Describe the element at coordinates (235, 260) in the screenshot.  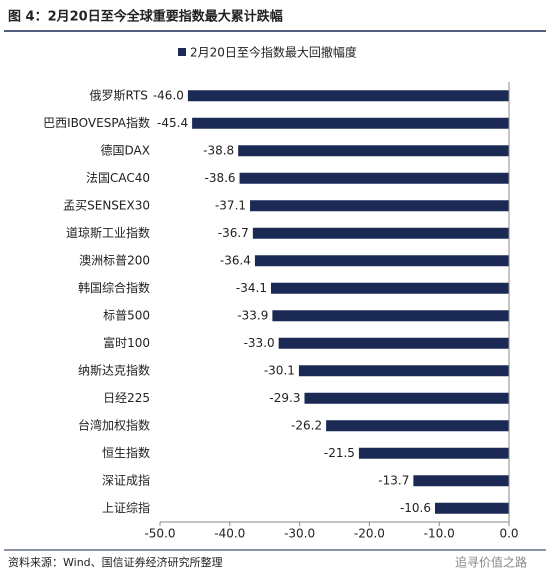
I see `value-label: -36.4` at that location.